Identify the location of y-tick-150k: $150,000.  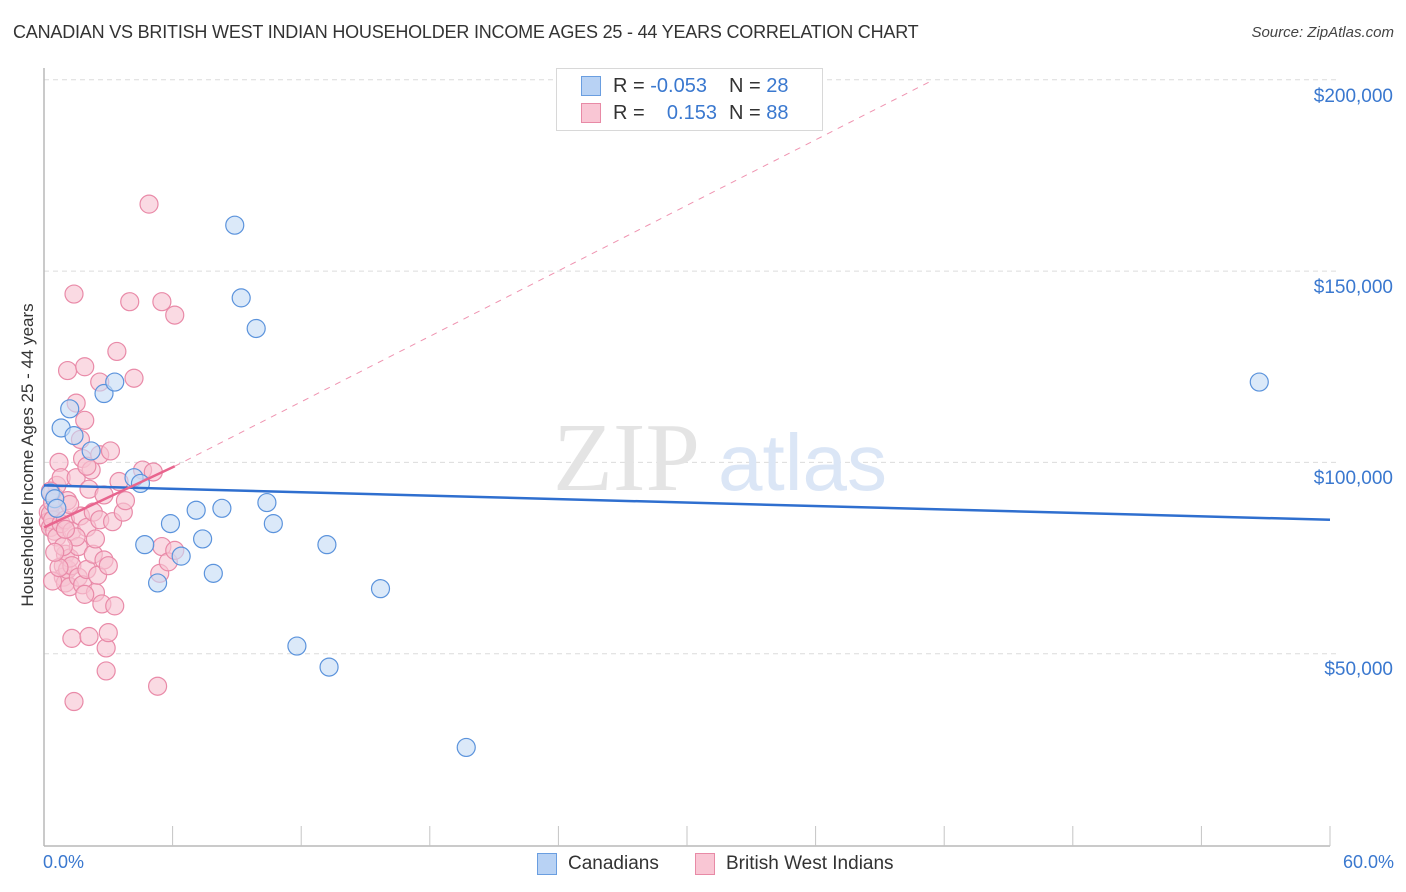
(1353, 287).